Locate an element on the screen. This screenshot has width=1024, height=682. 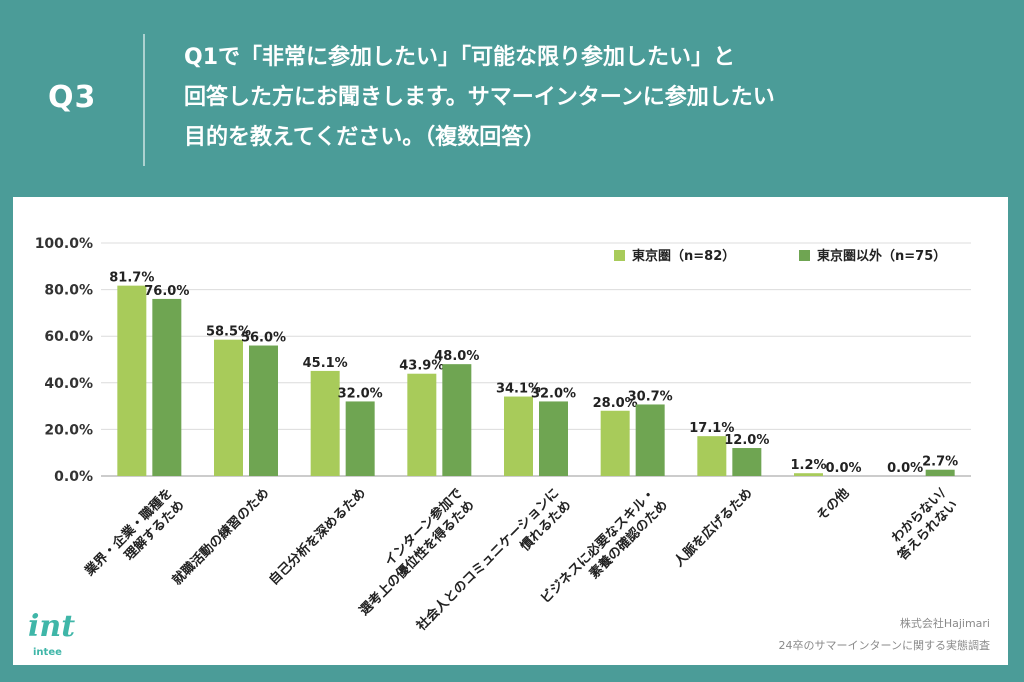
legend-swatch-tokyo is located at coordinates (619, 255).